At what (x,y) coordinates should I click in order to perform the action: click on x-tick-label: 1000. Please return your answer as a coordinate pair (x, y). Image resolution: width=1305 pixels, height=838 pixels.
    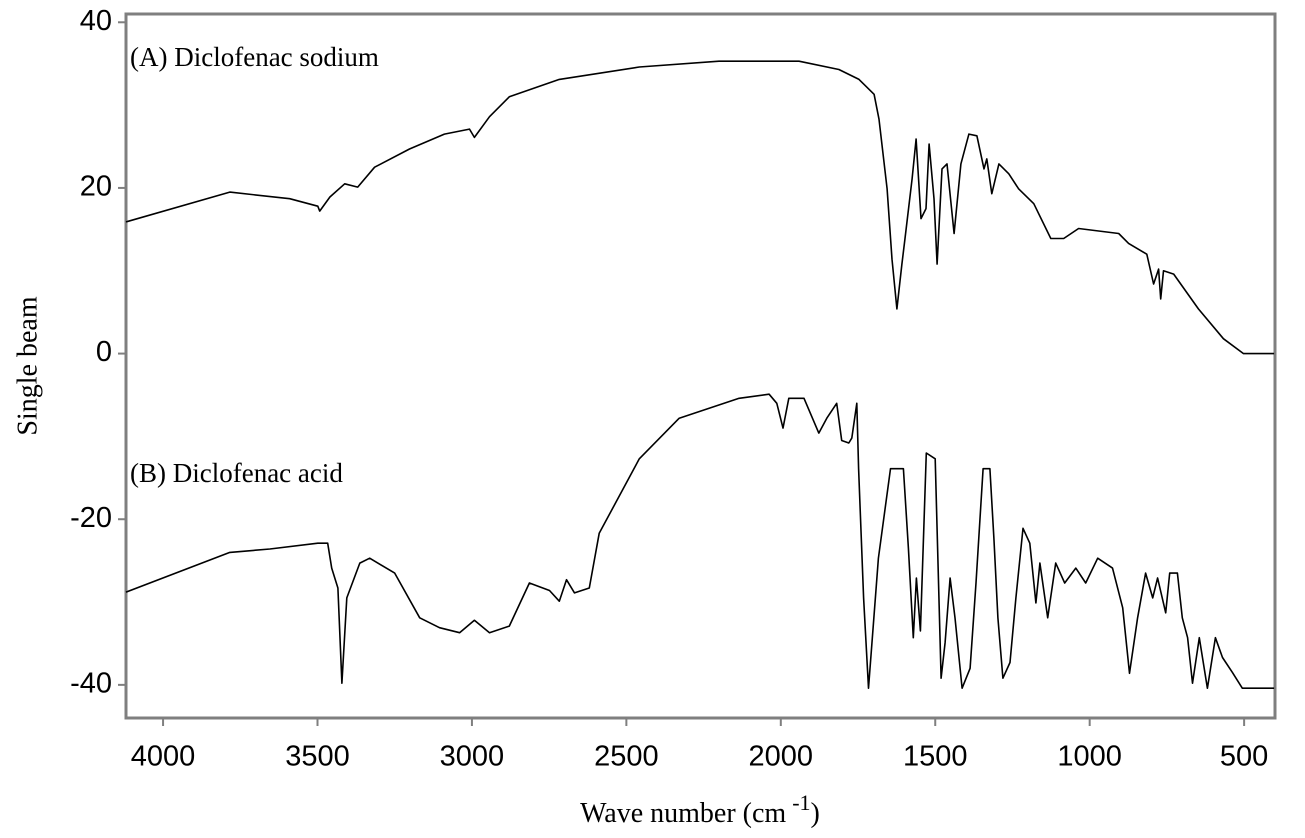
    Looking at the image, I should click on (1089, 757).